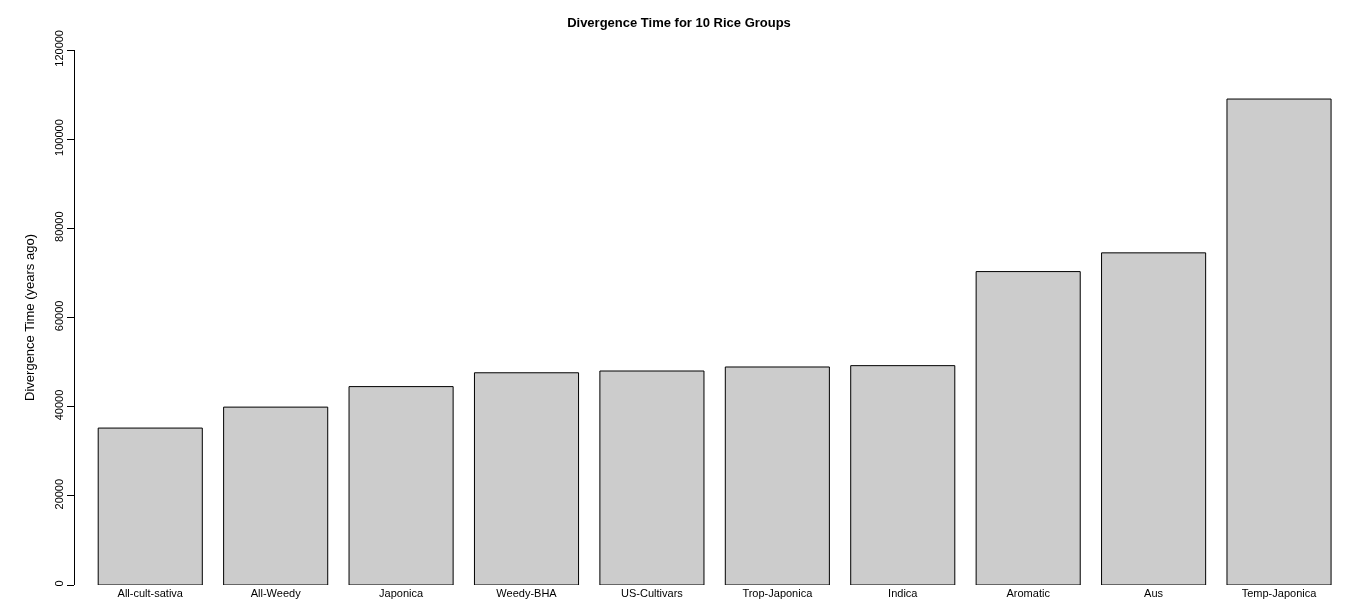 The width and height of the screenshot is (1358, 613). What do you see at coordinates (150, 593) in the screenshot?
I see `x-tick-label: All-cult-sativa` at bounding box center [150, 593].